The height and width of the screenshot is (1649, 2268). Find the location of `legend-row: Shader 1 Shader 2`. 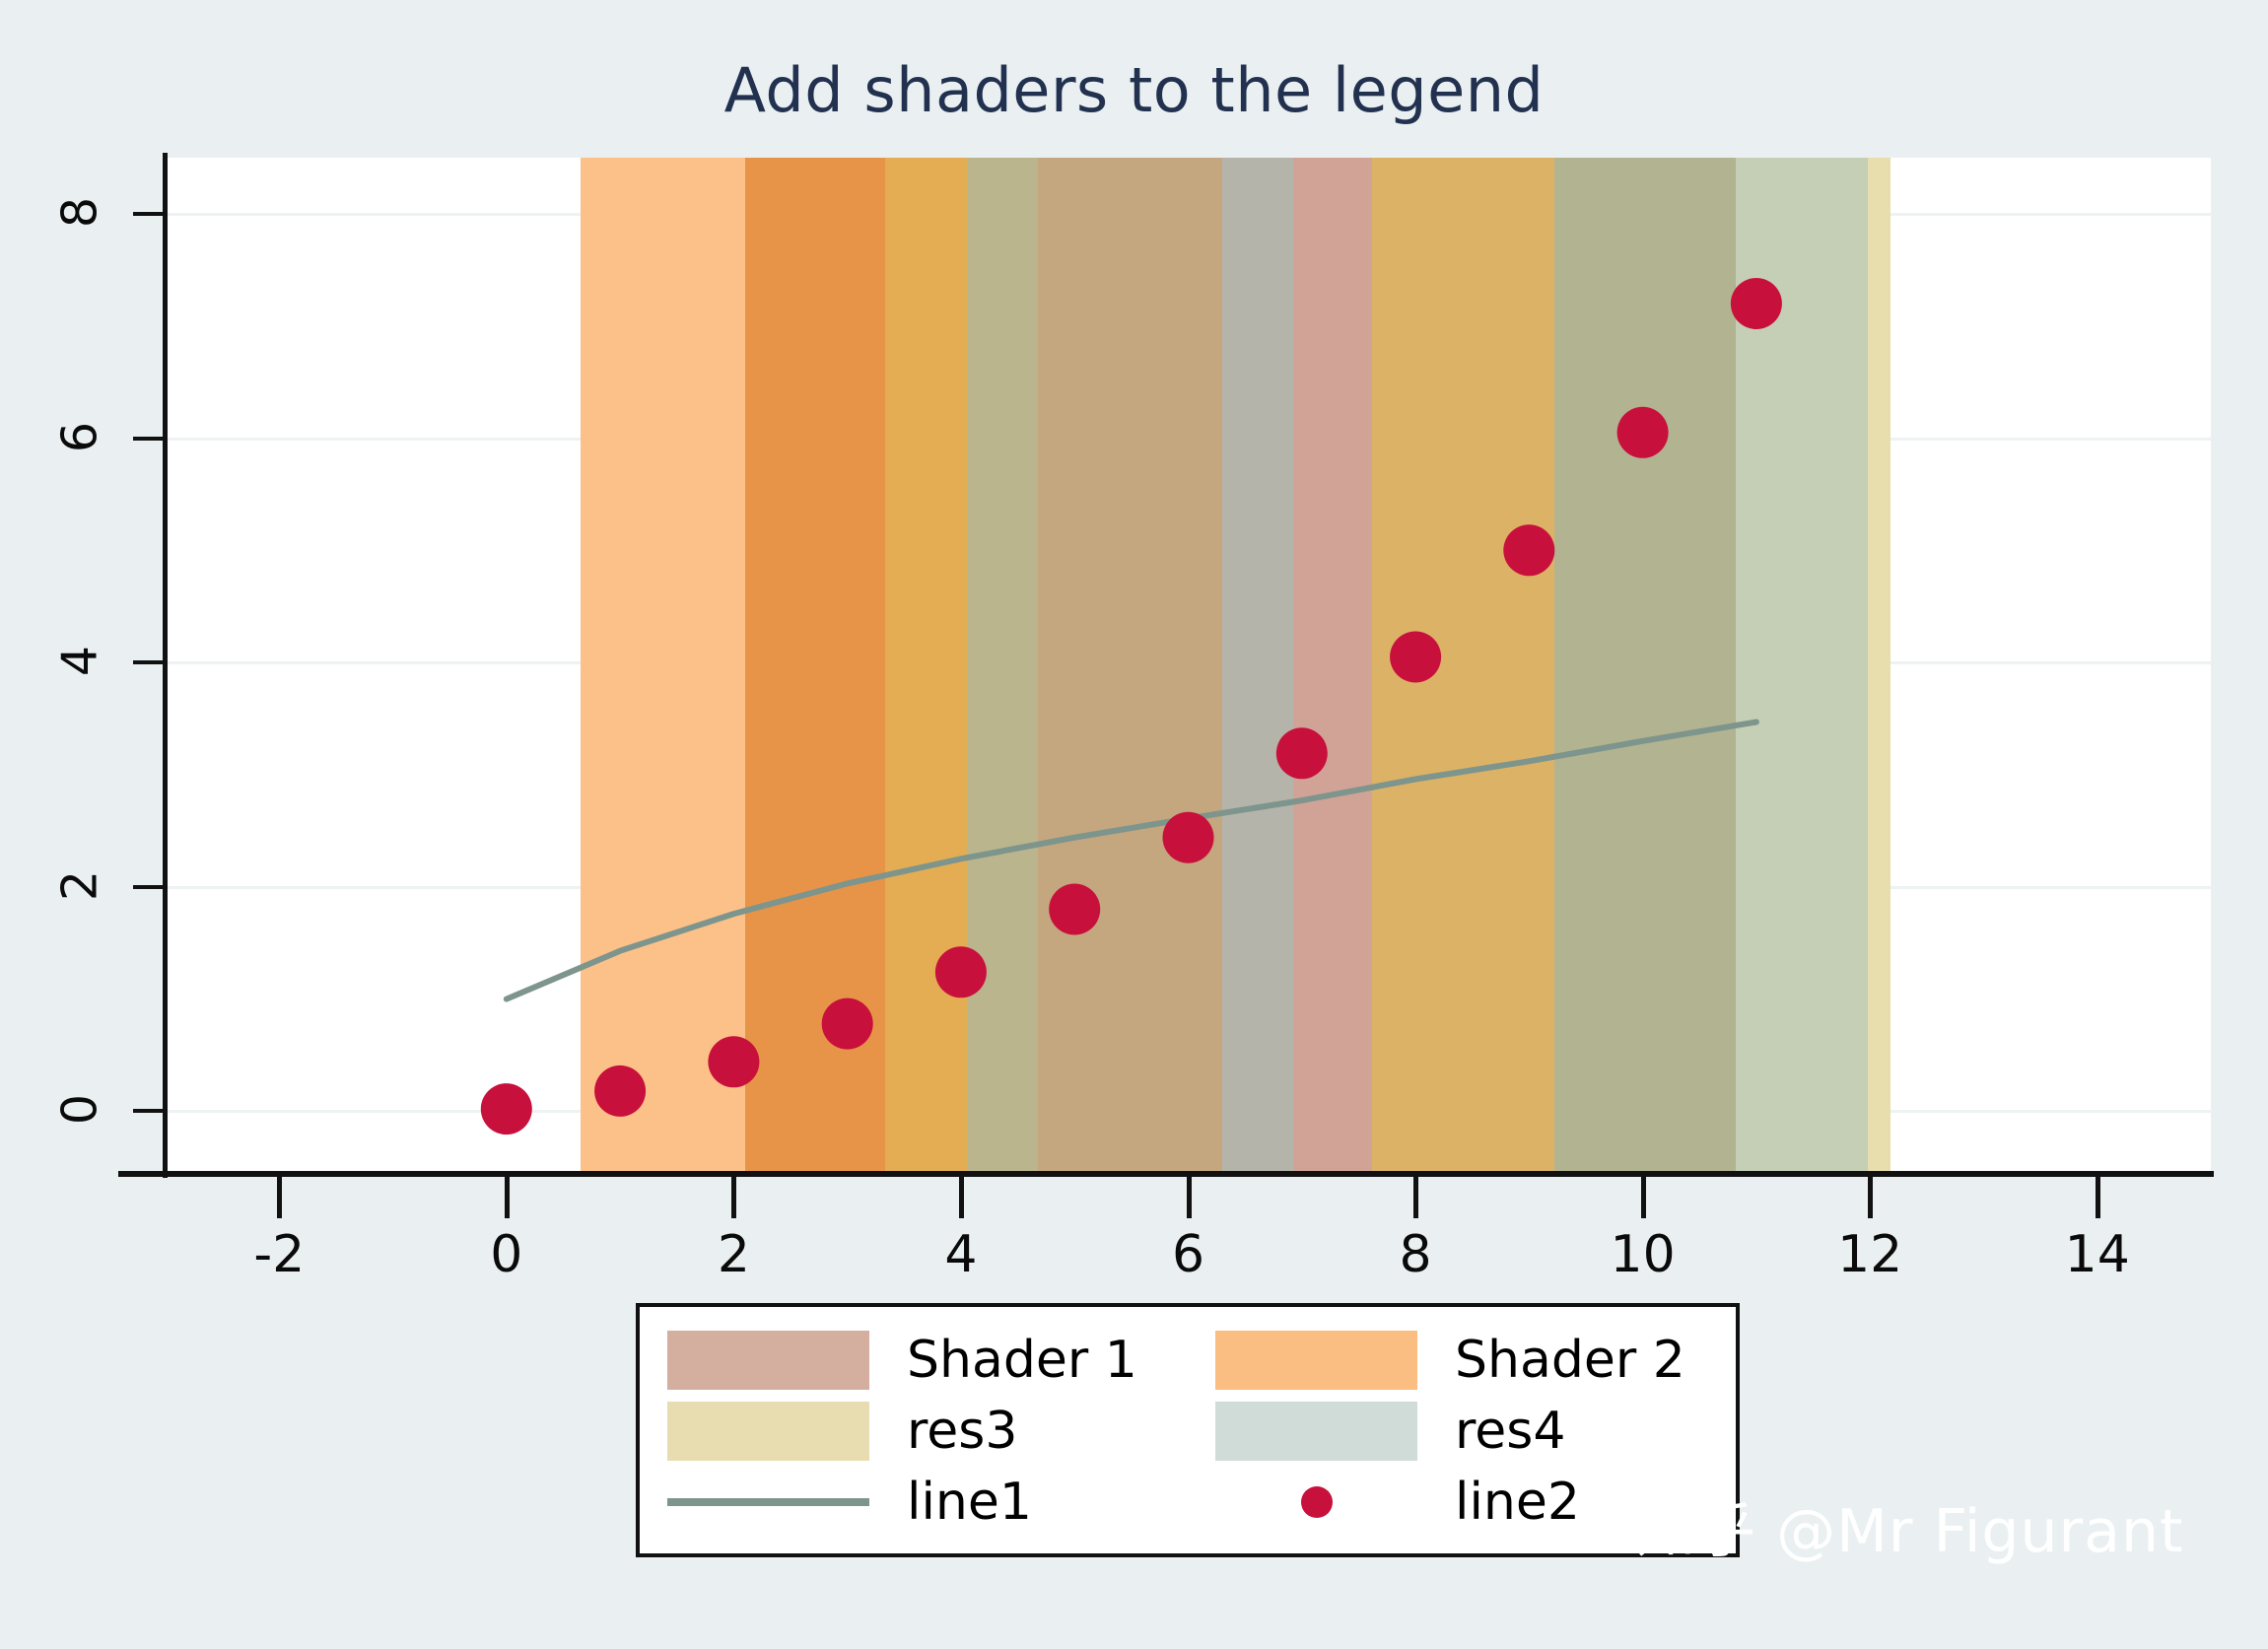

legend-row: Shader 1 Shader 2 is located at coordinates (1188, 1360).